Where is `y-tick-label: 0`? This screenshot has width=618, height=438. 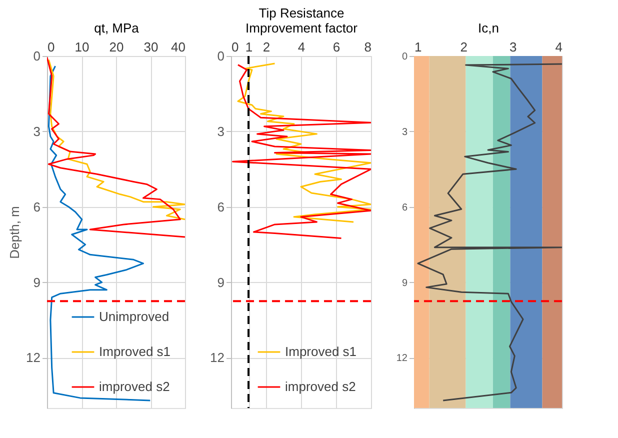
y-tick-label: 0 is located at coordinates (405, 57).